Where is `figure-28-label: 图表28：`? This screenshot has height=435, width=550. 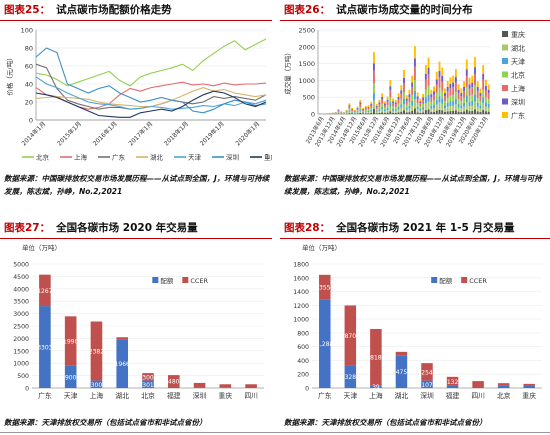
figure-28-label: 图表28： is located at coordinates (307, 228).